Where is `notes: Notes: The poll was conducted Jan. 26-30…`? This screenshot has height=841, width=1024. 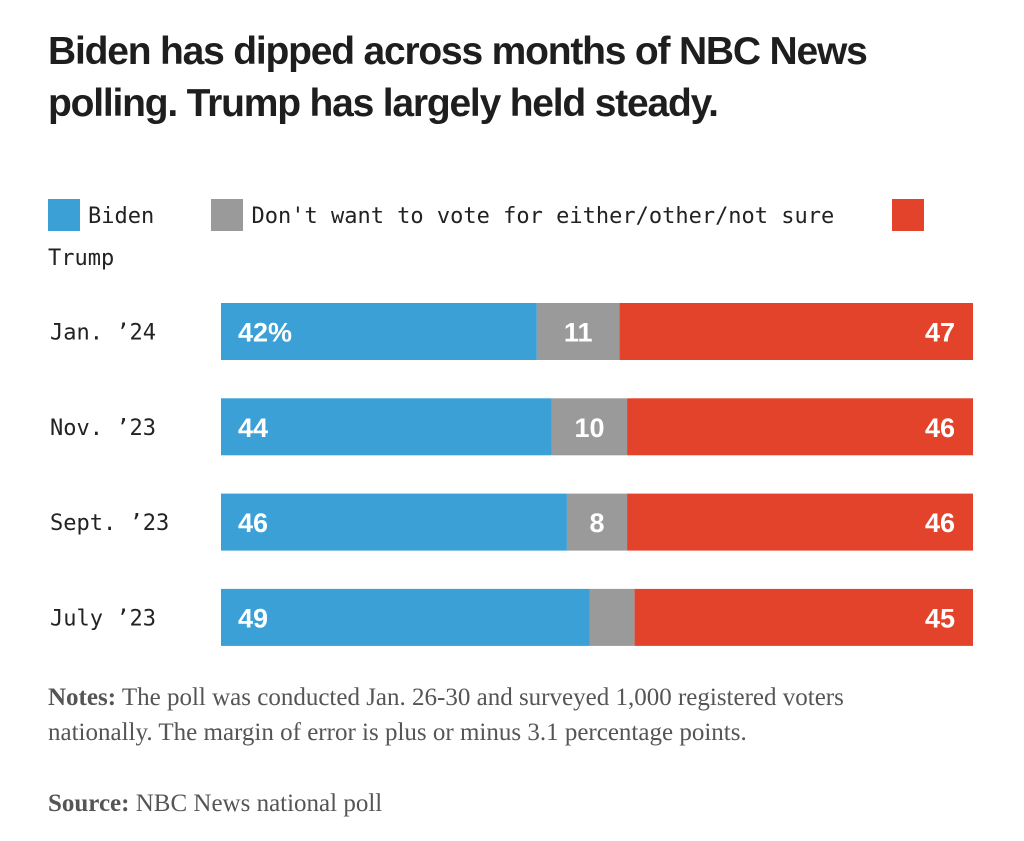
notes: Notes: The poll was conducted Jan. 26-30… is located at coordinates (498, 715).